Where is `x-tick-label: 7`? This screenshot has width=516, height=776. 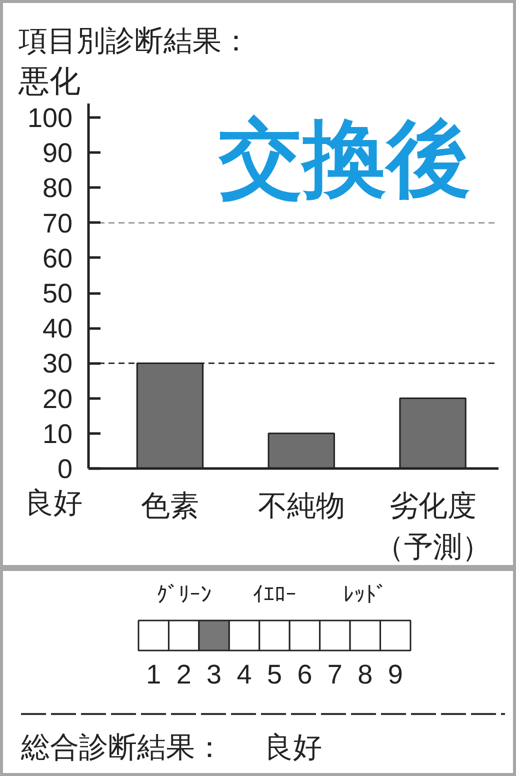
x-tick-label: 7 is located at coordinates (334, 675).